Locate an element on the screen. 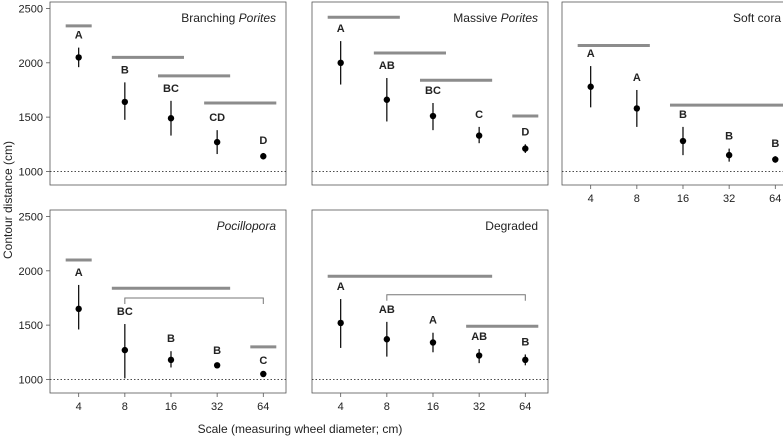 This screenshot has width=783, height=442. panel-title: Pocillopora is located at coordinates (247, 226).